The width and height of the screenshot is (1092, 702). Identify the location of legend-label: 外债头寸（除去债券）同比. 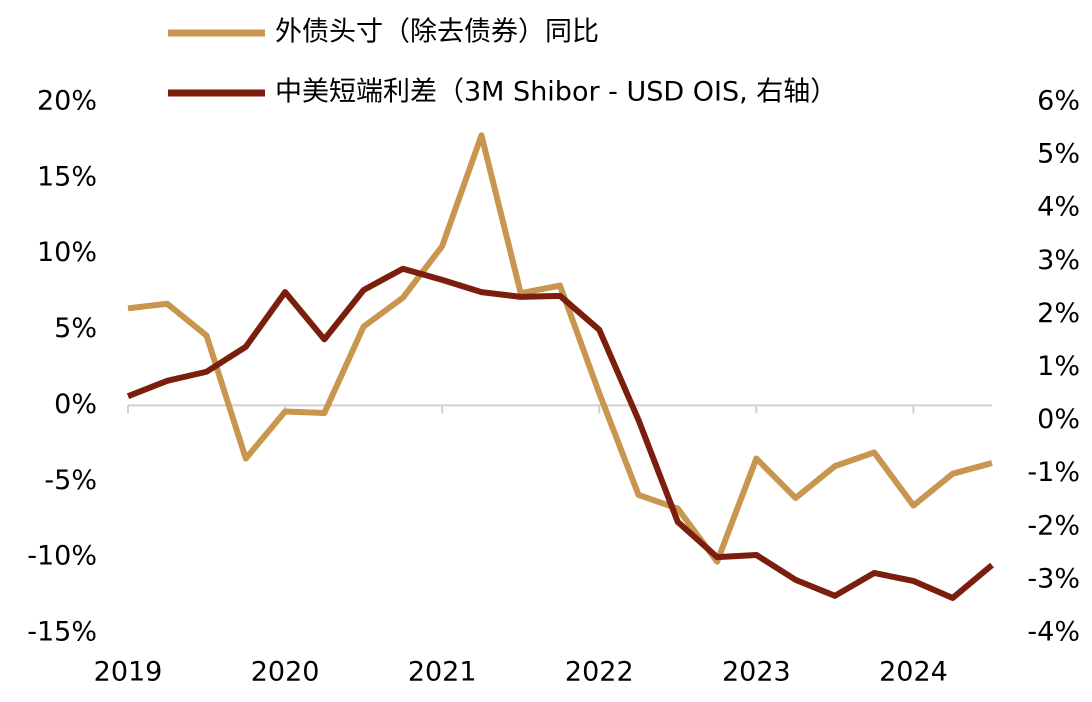
(437, 32).